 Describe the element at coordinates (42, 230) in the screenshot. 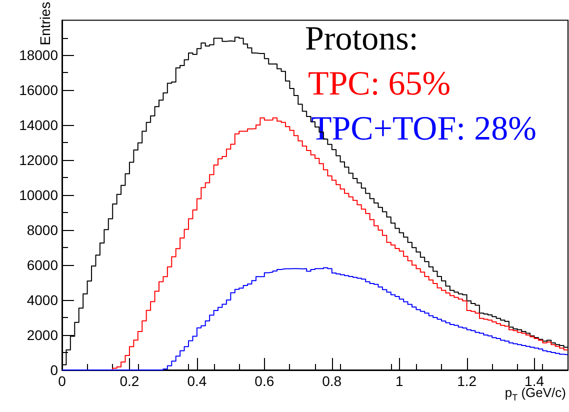

I see `y-tick-label: 8000` at that location.